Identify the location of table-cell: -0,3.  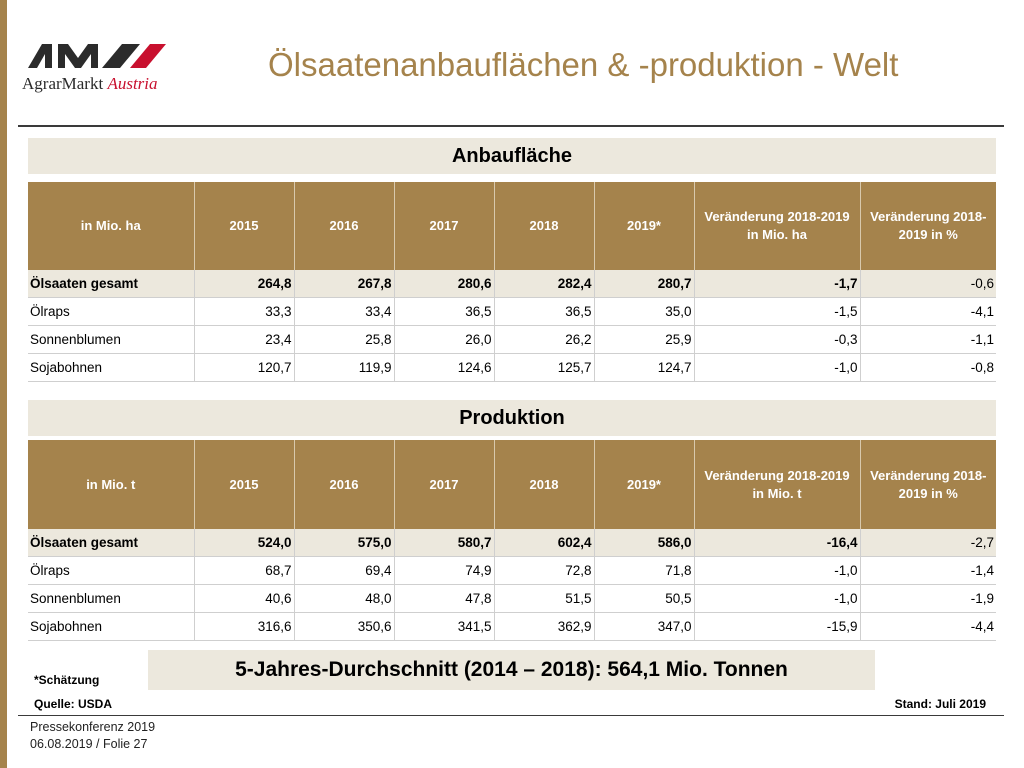
(777, 339).